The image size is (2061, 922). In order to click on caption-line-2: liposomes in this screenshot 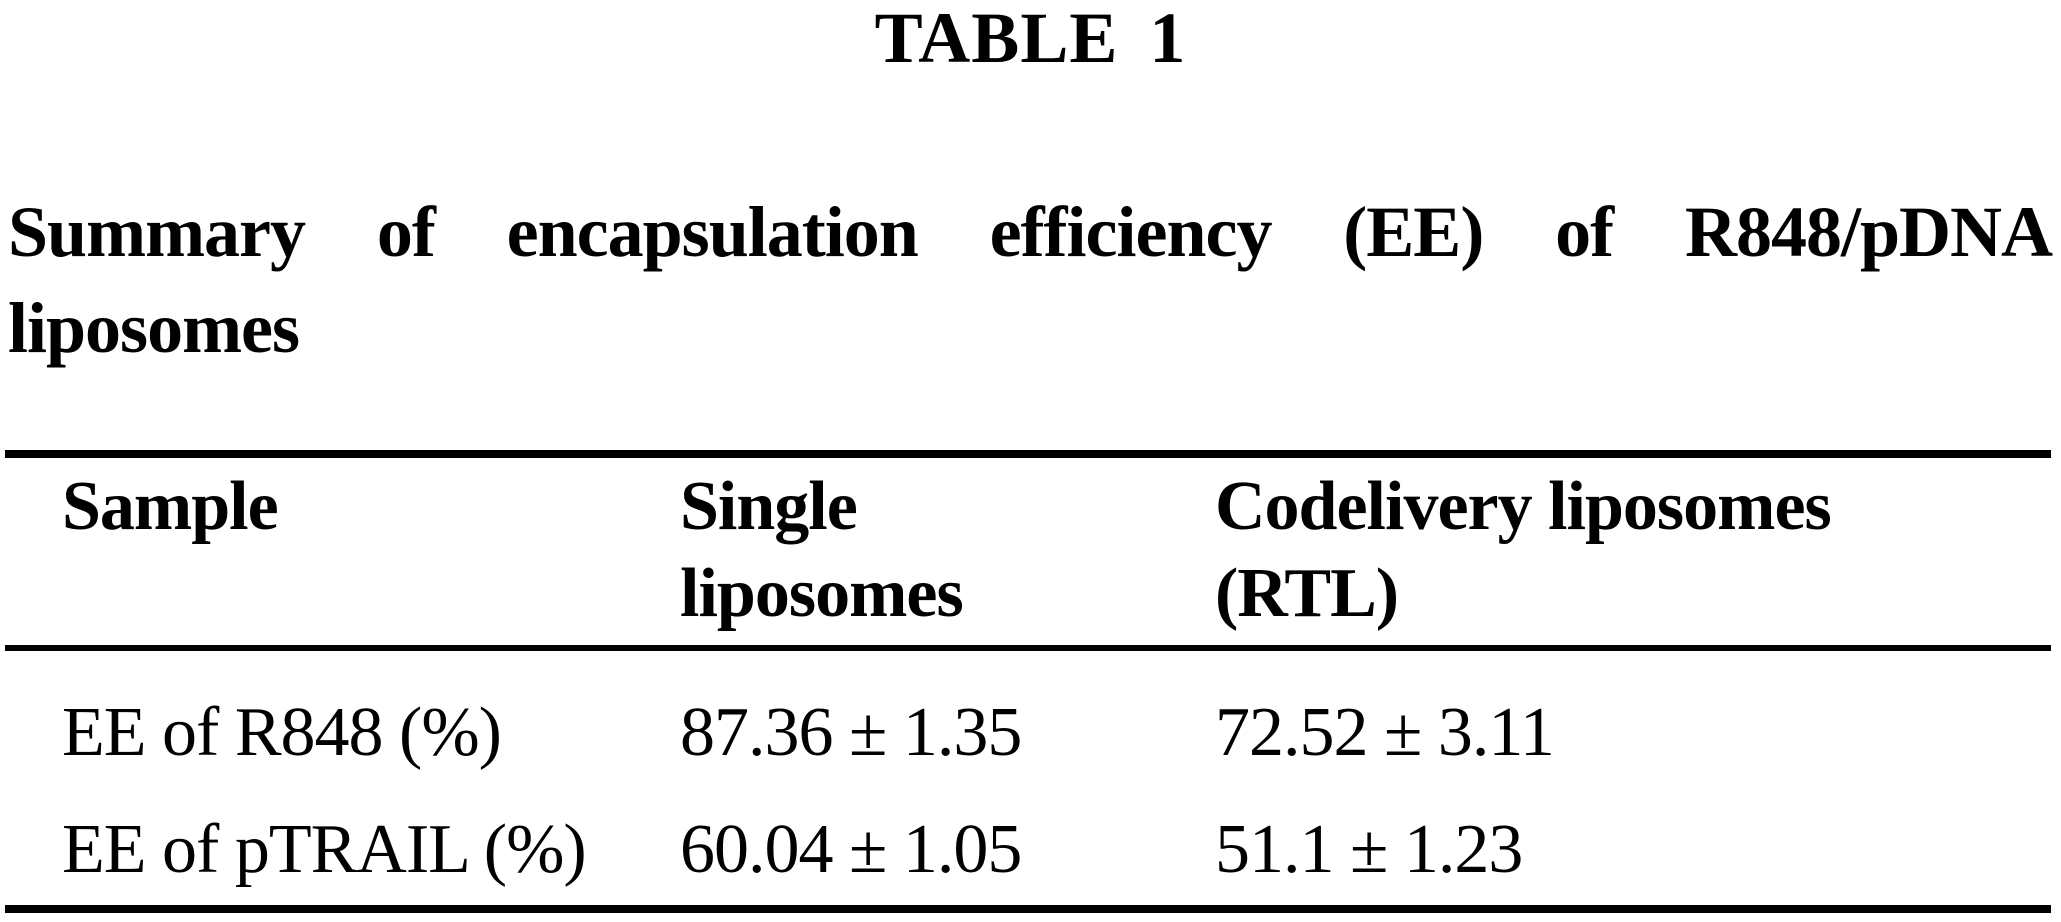, I will do `click(154, 328)`.